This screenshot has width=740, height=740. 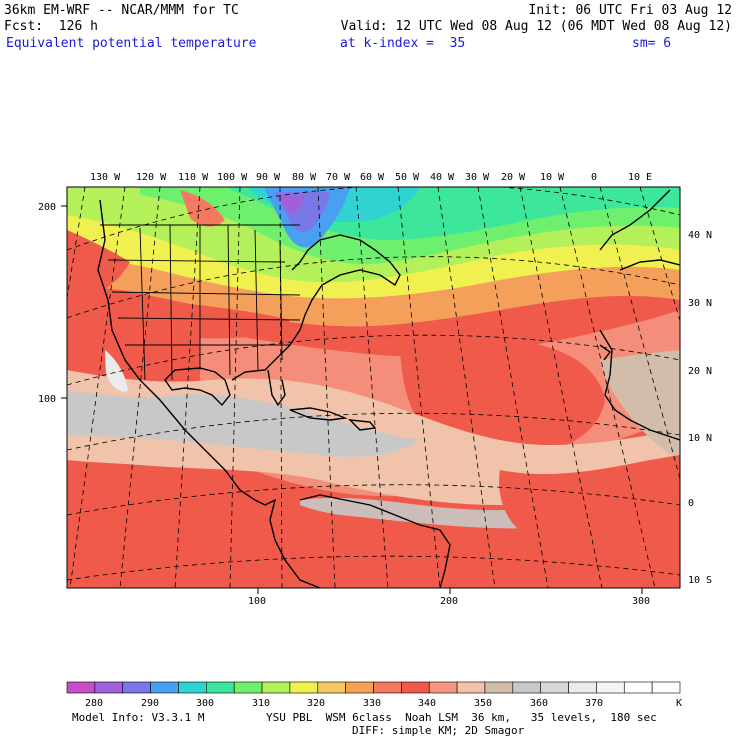 What do you see at coordinates (594, 703) in the screenshot?
I see `colorbar-label: 370` at bounding box center [594, 703].